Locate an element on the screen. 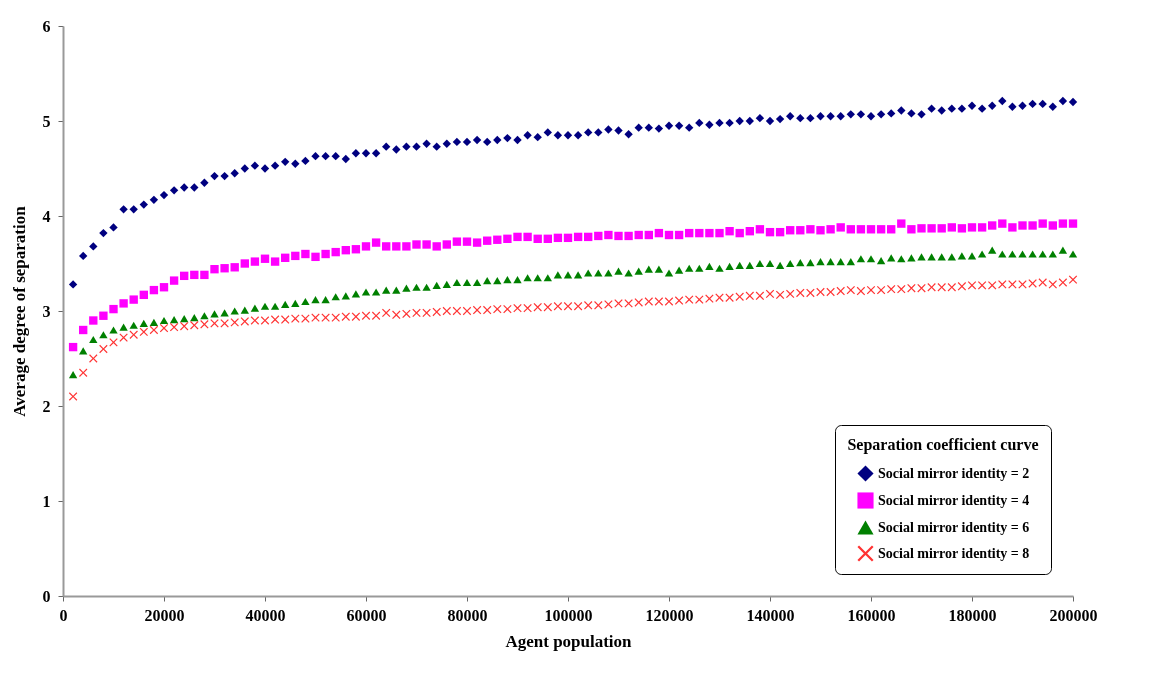 The image size is (1165, 691). x-tick-label: 80000 is located at coordinates (467, 615).